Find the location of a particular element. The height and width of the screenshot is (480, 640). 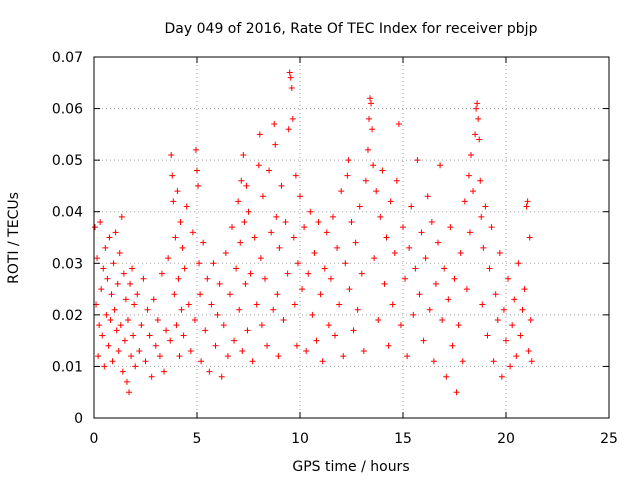

x-tick-label: 0 is located at coordinates (94, 439).